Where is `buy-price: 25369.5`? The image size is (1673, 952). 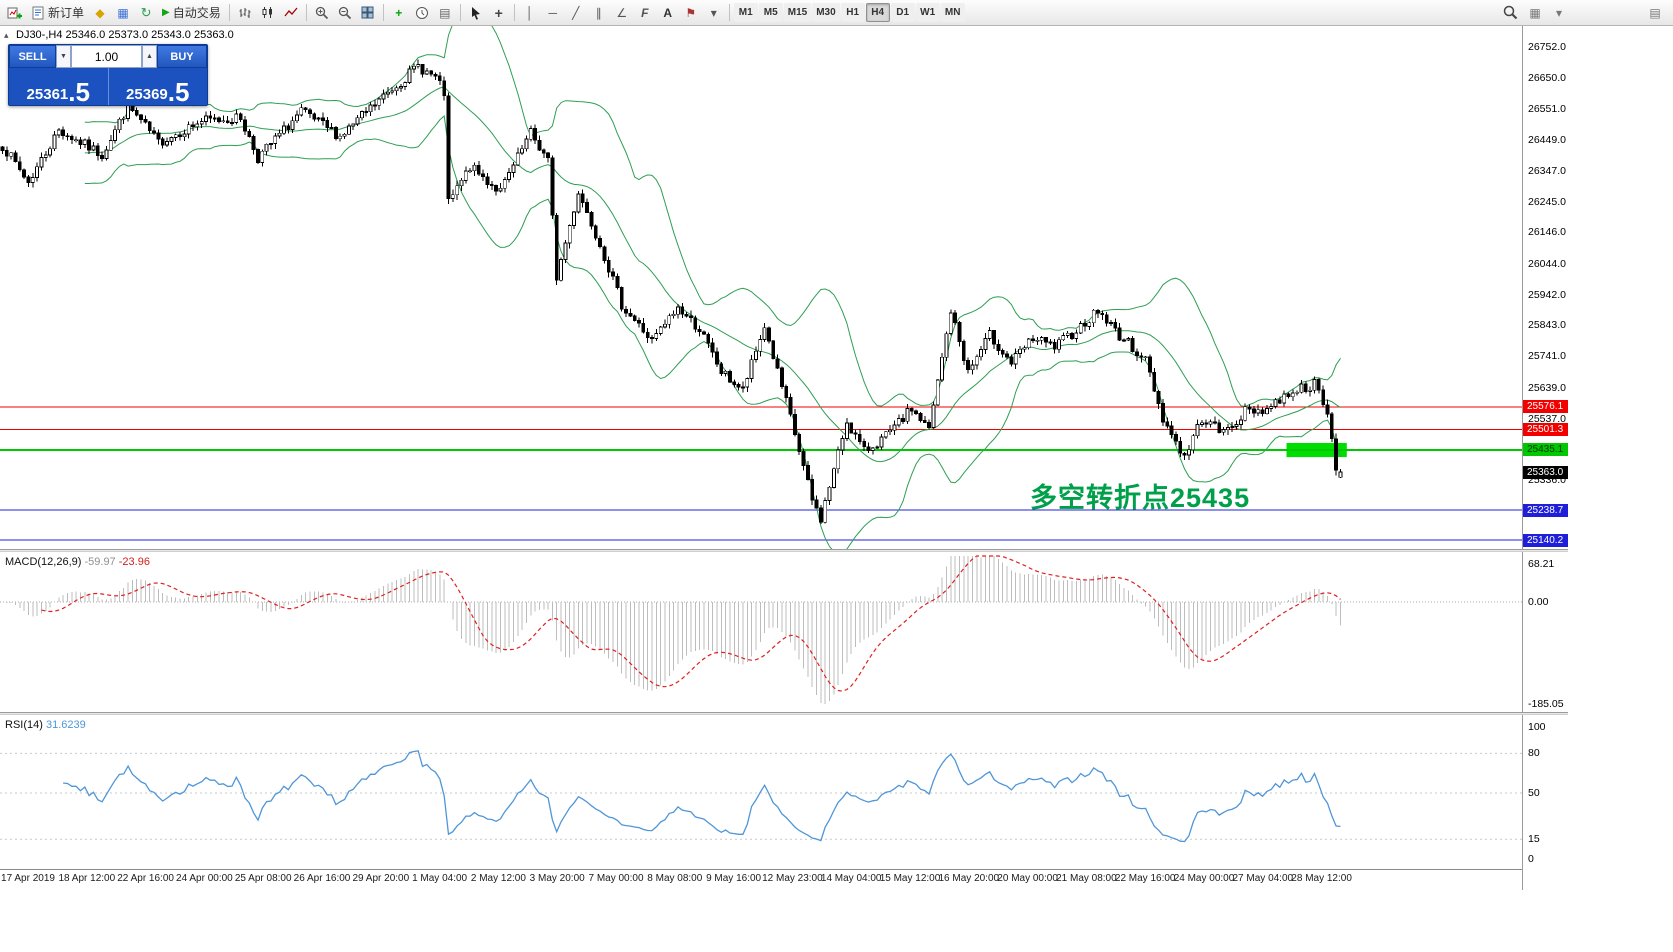 buy-price: 25369.5 is located at coordinates (158, 86).